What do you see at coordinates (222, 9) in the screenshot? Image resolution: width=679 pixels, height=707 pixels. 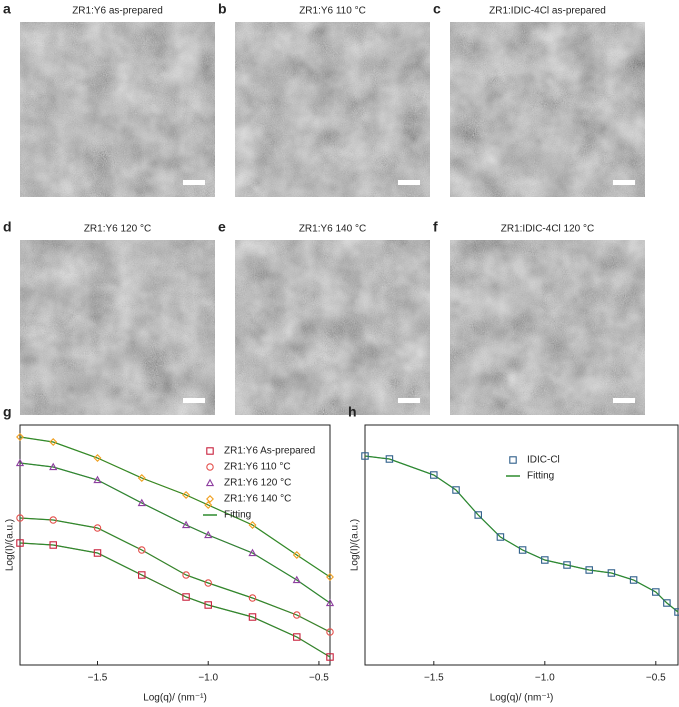 I see `panel-letter: b` at bounding box center [222, 9].